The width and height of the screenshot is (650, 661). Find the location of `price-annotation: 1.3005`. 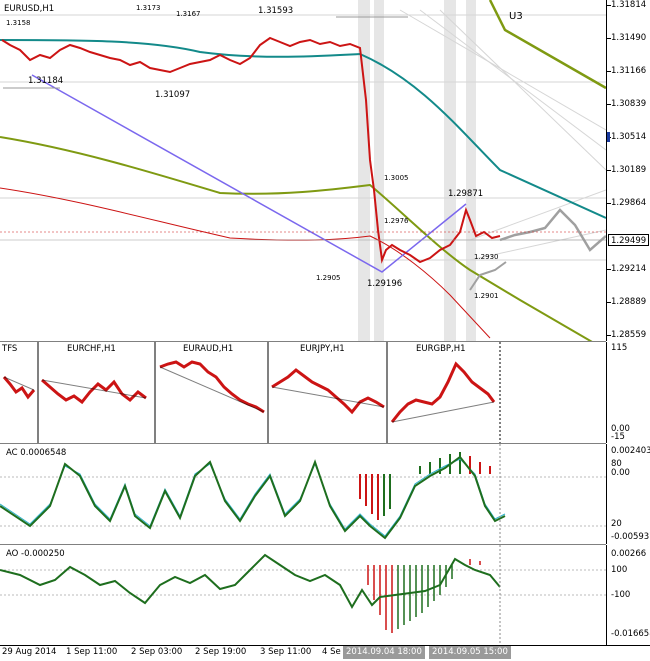

price-annotation: 1.3005 is located at coordinates (396, 178).